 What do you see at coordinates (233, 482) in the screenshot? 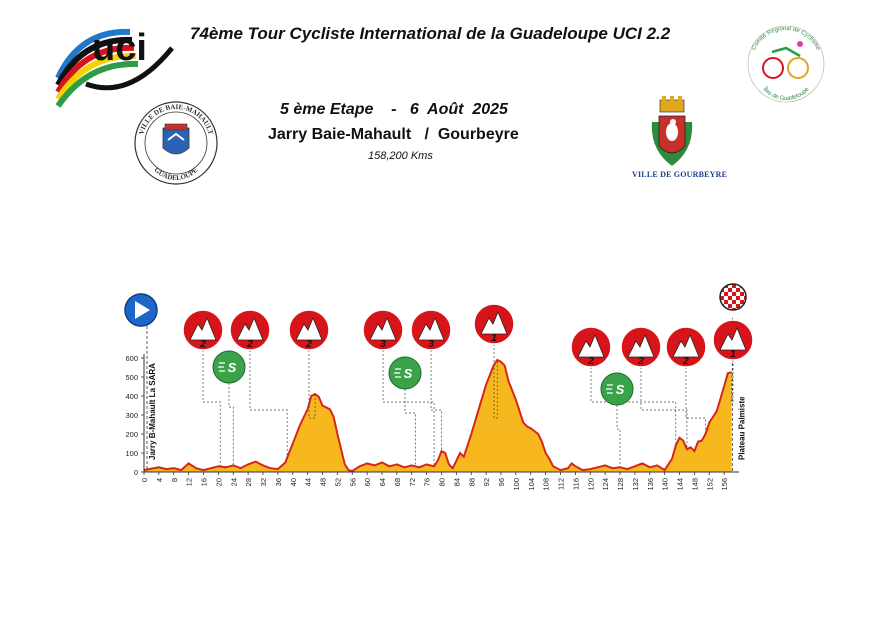
I see `x-tick-label: 24` at bounding box center [233, 482].